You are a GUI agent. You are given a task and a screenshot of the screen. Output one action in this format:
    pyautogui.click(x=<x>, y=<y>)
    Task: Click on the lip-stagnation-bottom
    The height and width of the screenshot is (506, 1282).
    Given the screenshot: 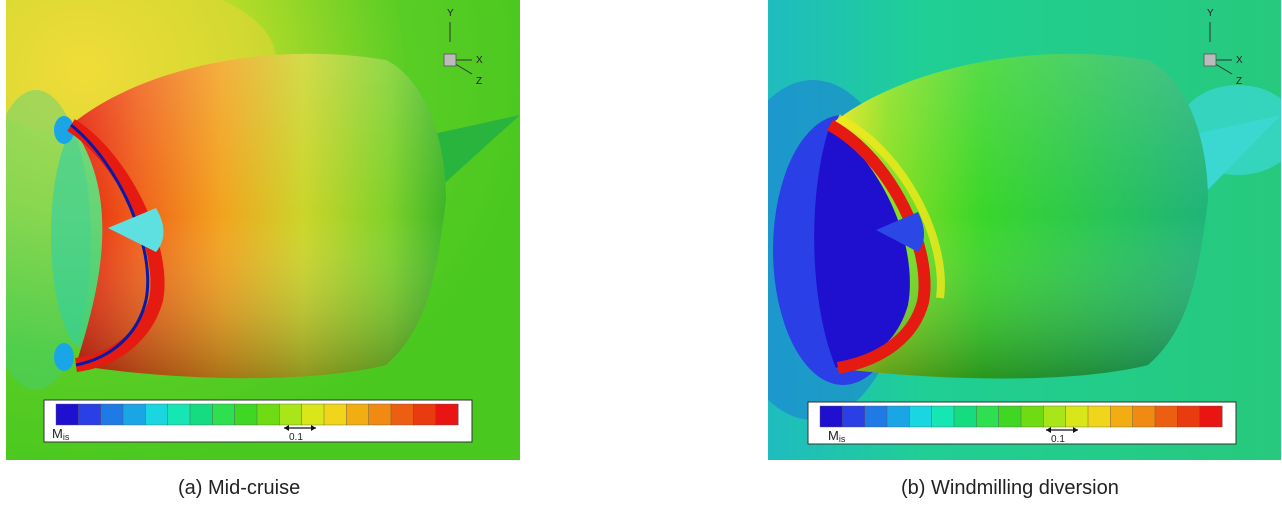 What is the action you would take?
    pyautogui.click(x=64, y=357)
    